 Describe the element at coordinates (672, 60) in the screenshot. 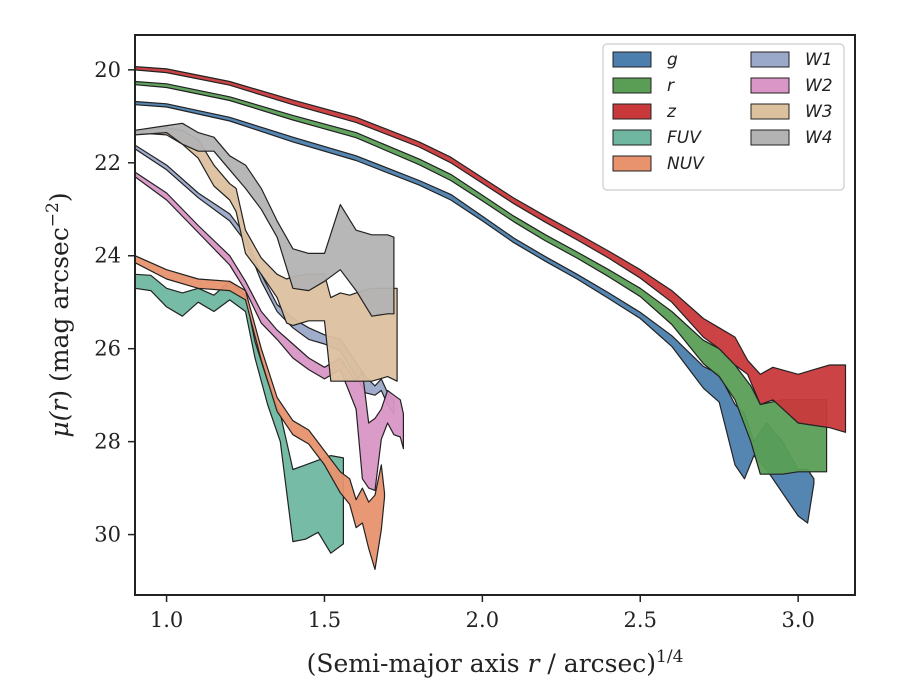

I see `legend-label-g: g` at that location.